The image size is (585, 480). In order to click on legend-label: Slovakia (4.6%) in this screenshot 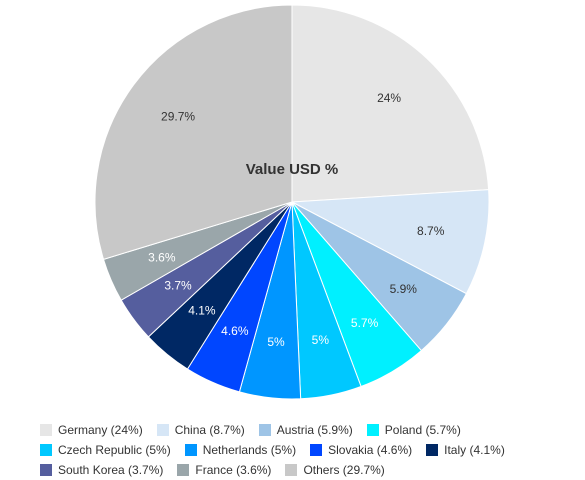, I will do `click(370, 450)`.